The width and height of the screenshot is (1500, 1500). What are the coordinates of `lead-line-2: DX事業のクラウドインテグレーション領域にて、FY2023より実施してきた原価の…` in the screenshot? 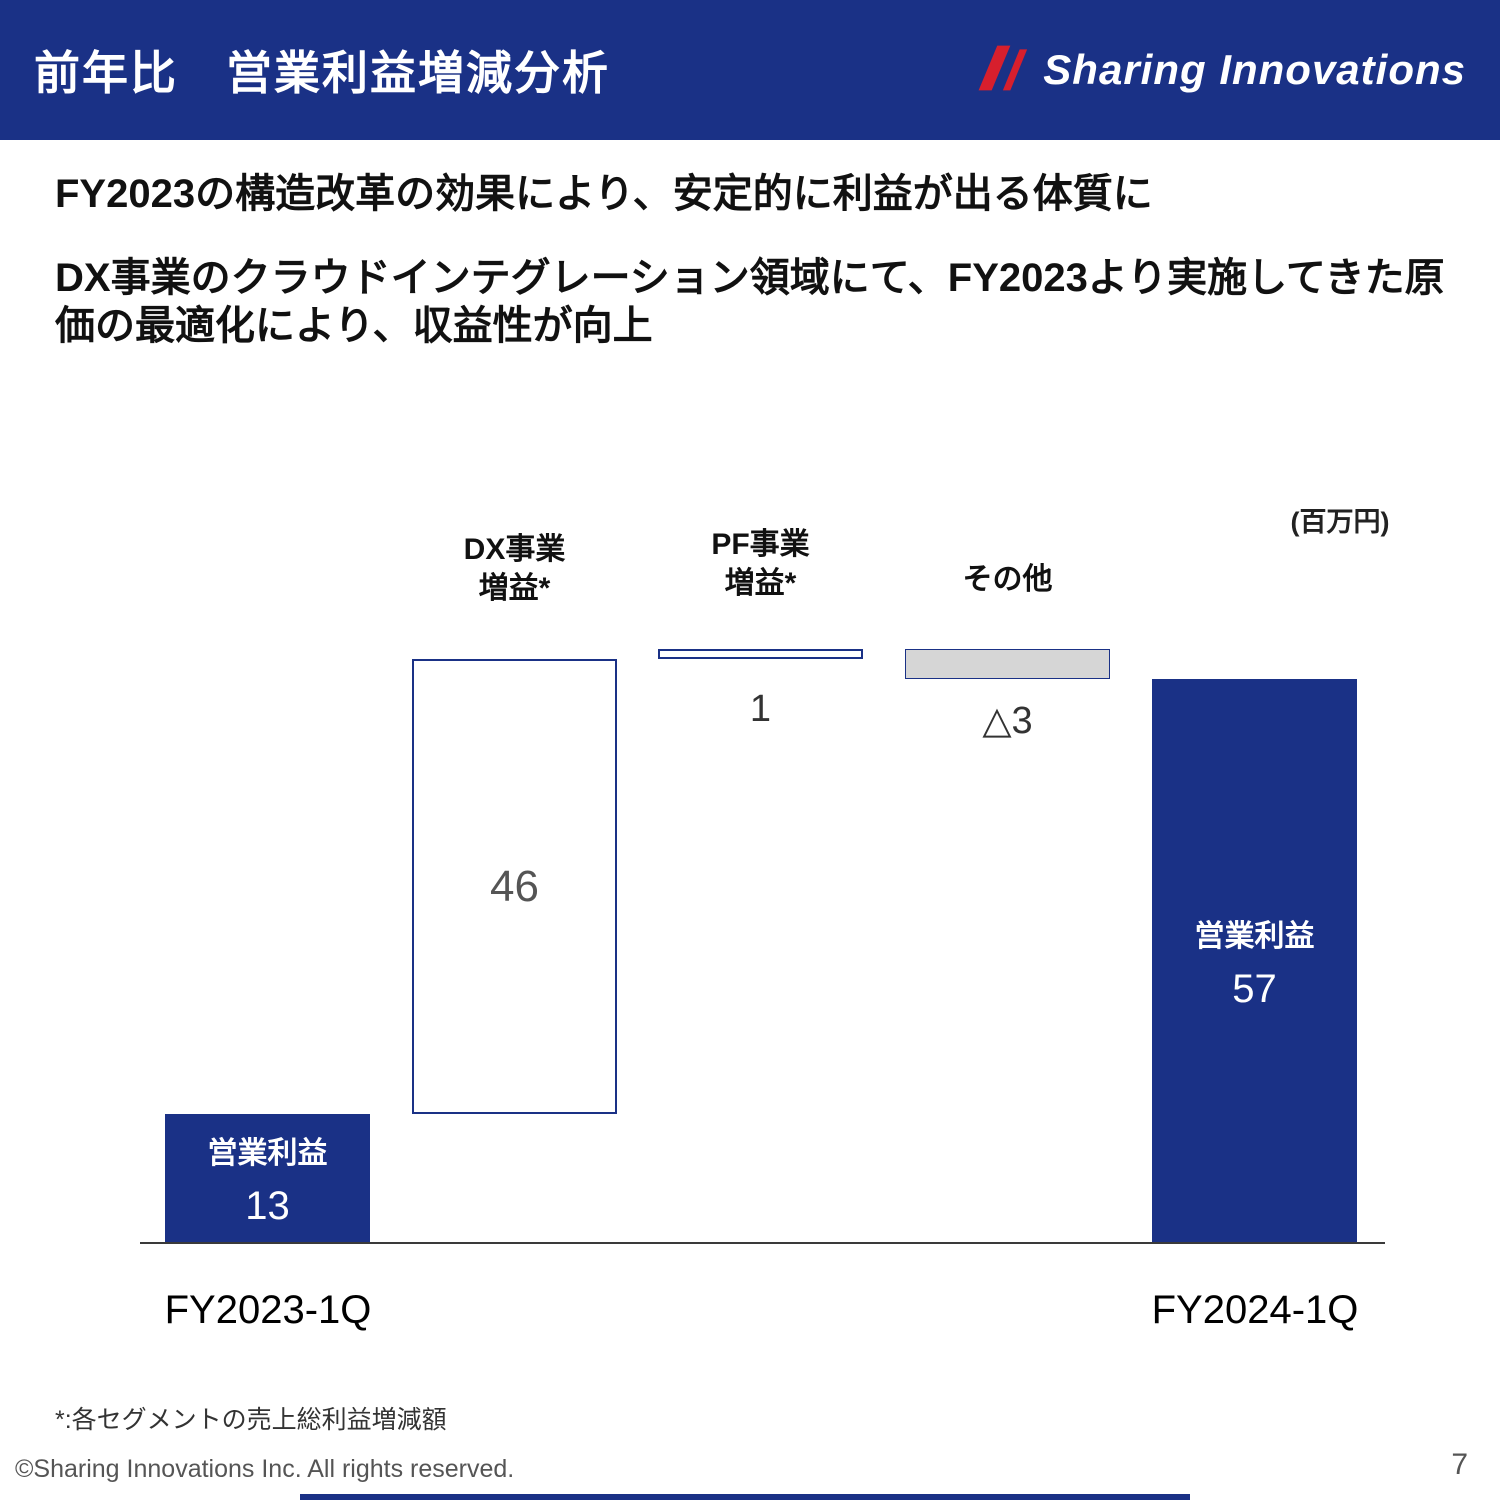 It's located at (750, 302).